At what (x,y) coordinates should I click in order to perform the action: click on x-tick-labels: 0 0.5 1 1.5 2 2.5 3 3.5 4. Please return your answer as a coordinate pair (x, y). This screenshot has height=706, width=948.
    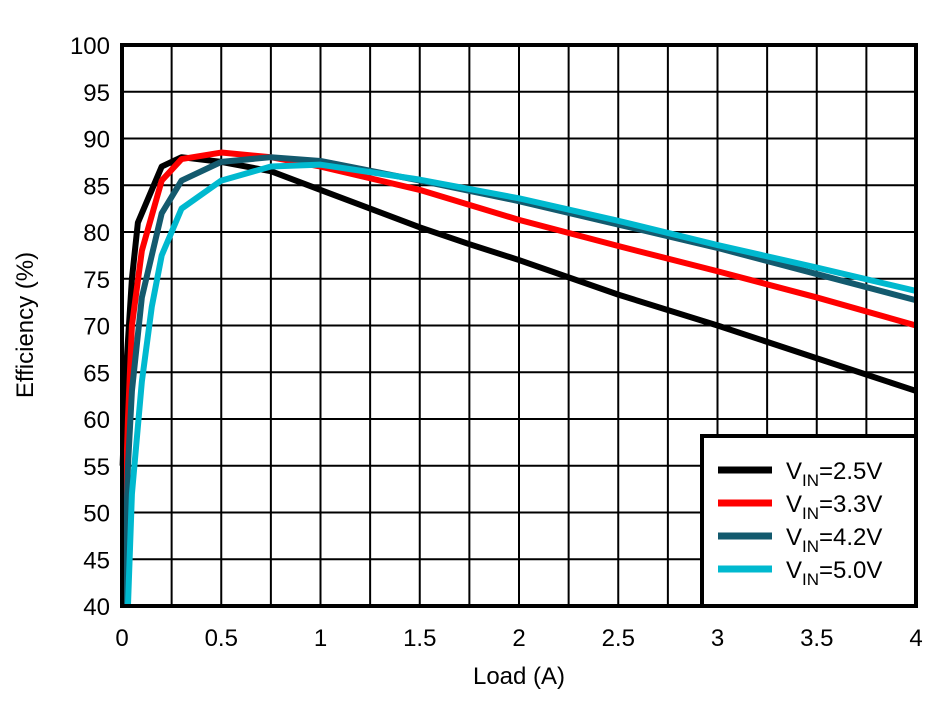
    Looking at the image, I should click on (518, 638).